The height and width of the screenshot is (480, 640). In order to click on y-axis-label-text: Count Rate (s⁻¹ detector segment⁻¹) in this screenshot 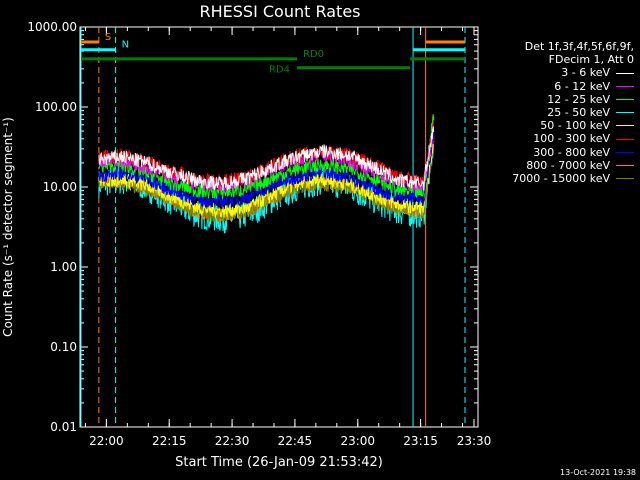, I will do `click(8, 227)`.